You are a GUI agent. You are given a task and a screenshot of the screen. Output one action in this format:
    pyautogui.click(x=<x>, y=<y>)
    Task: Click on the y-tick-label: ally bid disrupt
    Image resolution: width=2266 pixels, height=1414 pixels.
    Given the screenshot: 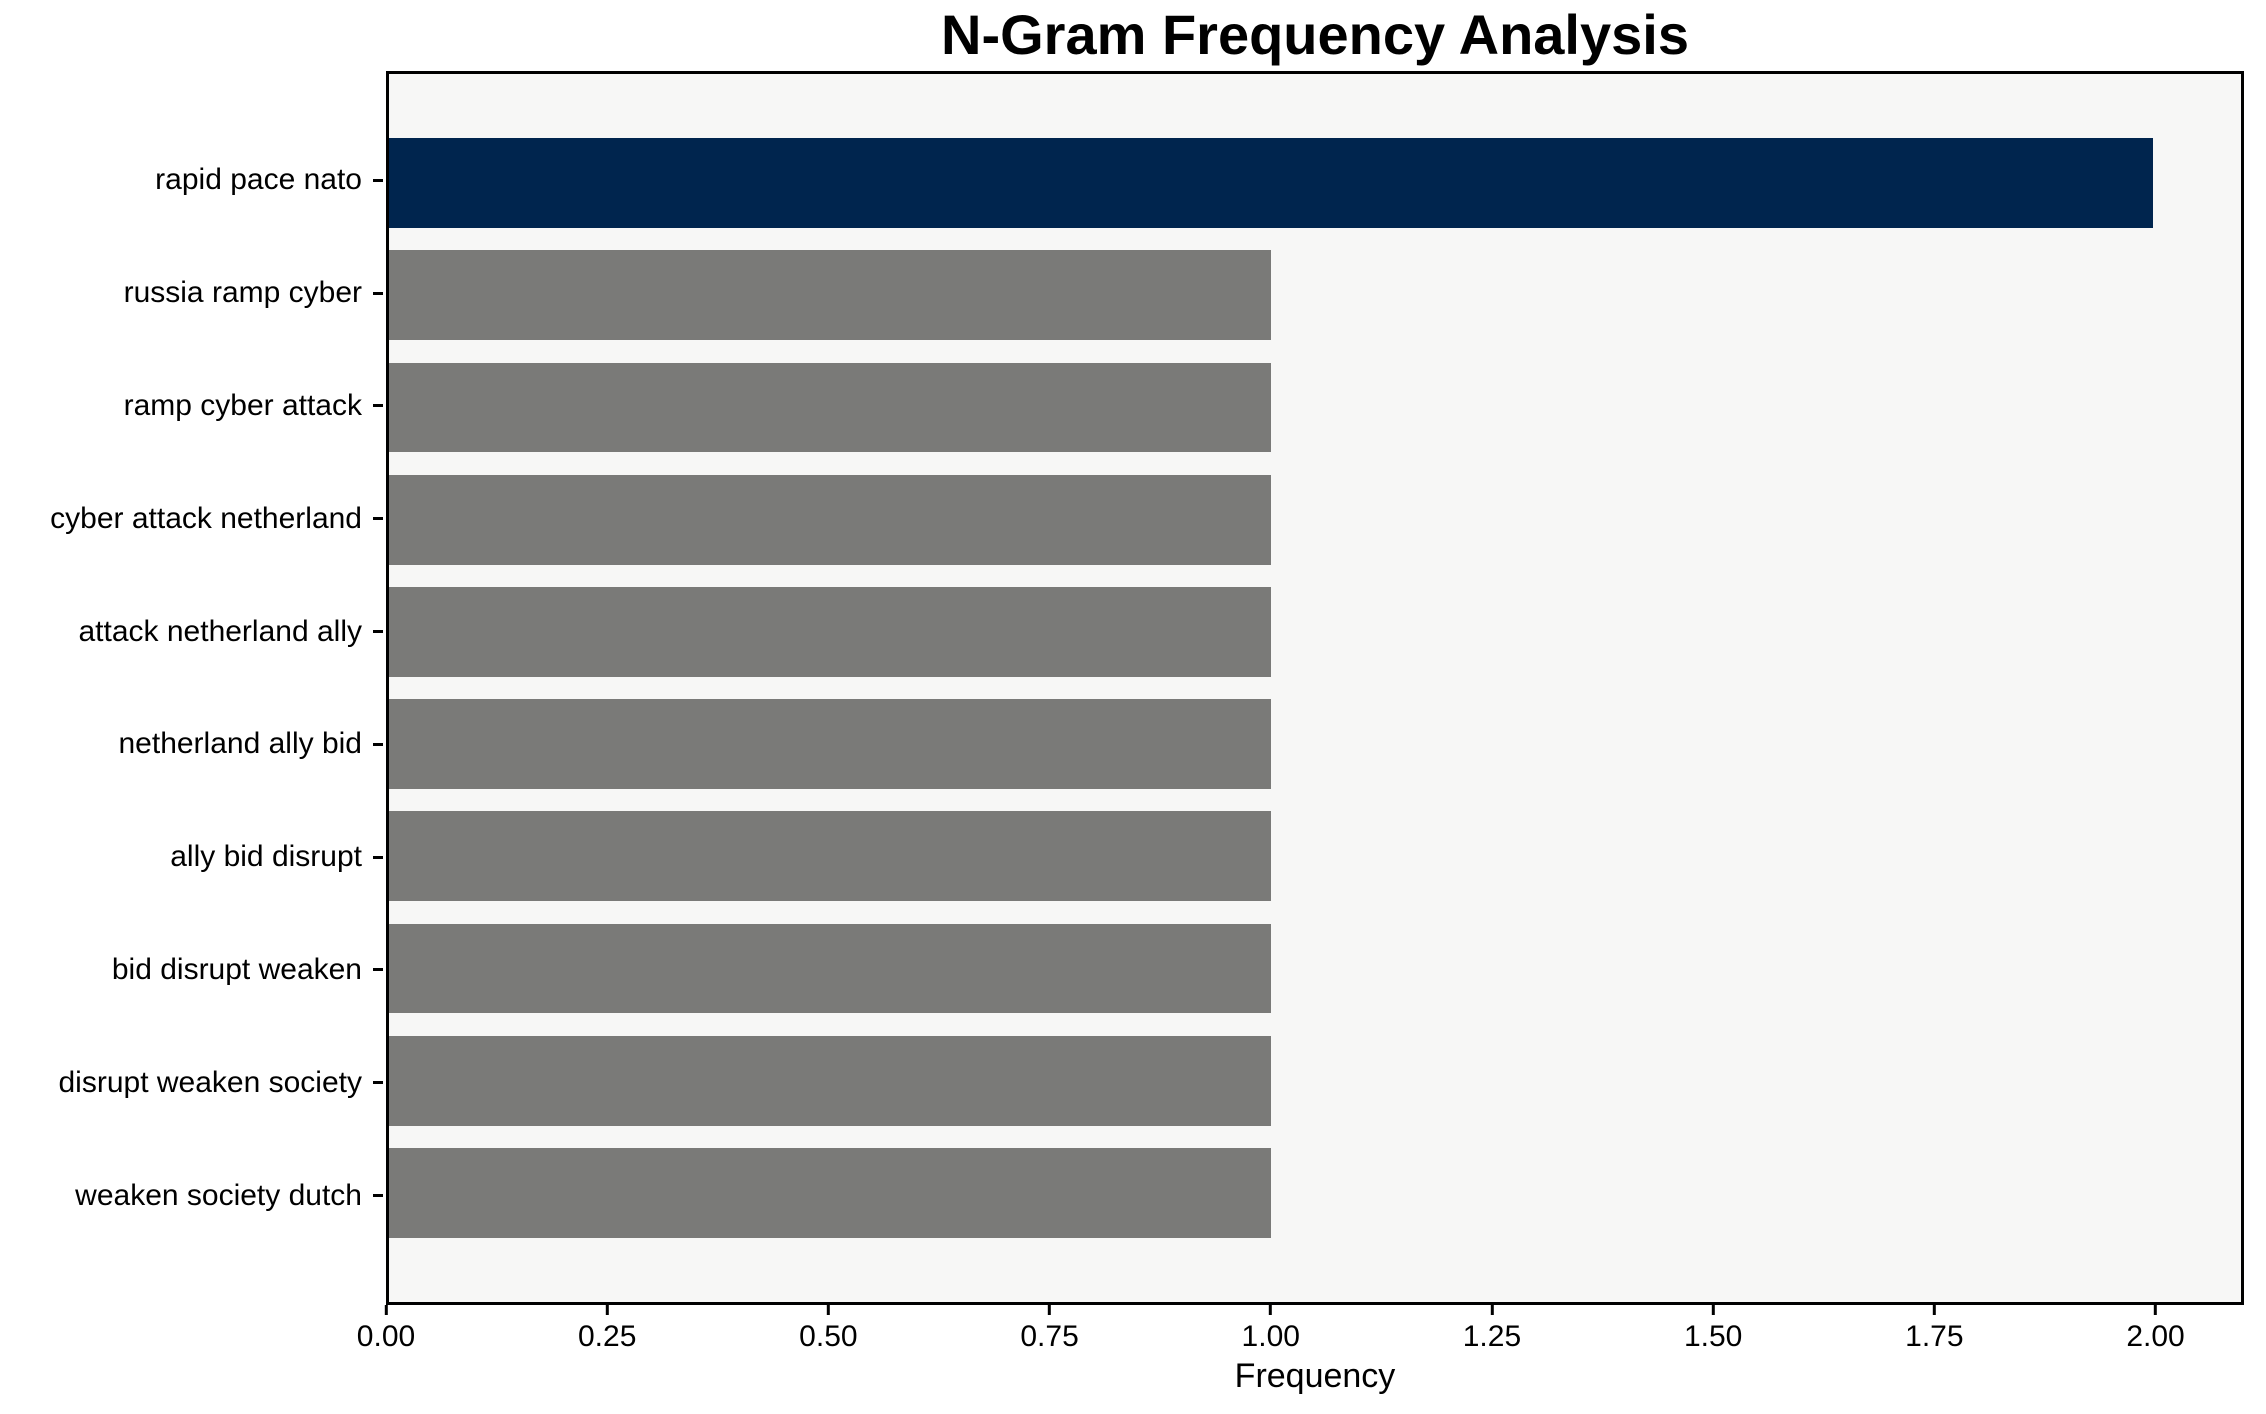 What is the action you would take?
    pyautogui.click(x=266, y=857)
    